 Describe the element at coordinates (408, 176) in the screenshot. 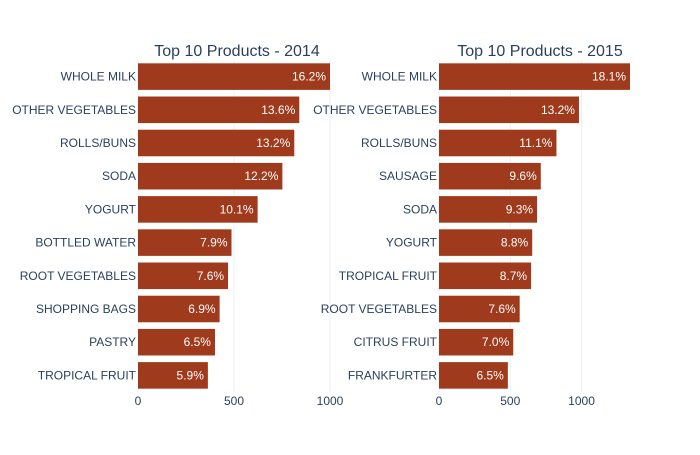

I see `category-label-1-3: SAUSAGE` at that location.